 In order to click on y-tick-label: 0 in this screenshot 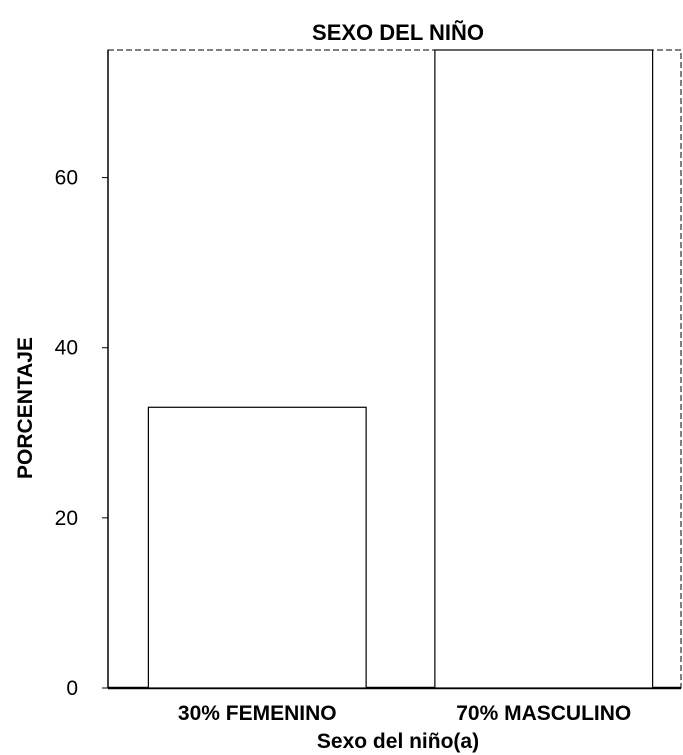, I will do `click(72, 688)`.